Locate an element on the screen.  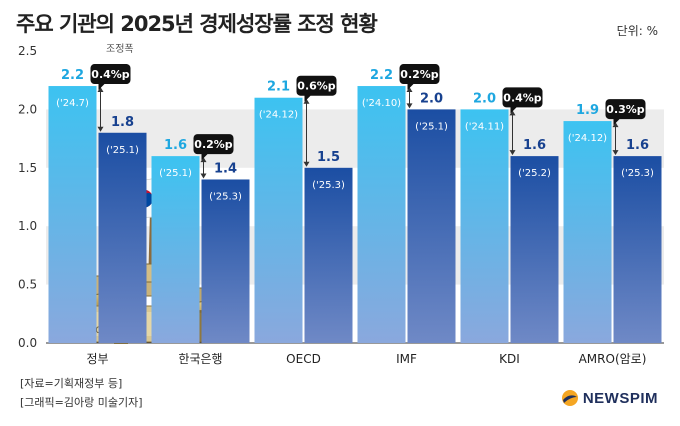
chart-title: 주요 기관의 2025년 경제성장률 조정 현황 is located at coordinates (197, 24).